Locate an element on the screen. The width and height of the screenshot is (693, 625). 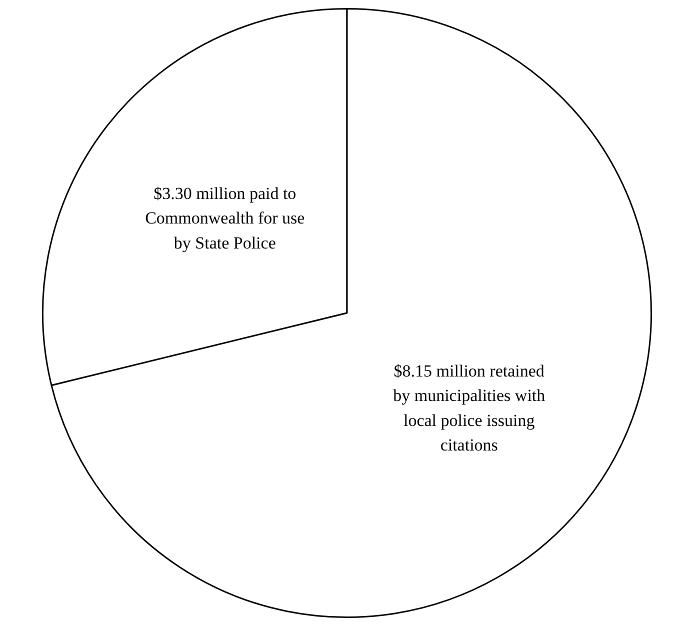
slice-label: $3.30 million paid to Commonwealth for use by State Police is located at coordinates (225, 218).